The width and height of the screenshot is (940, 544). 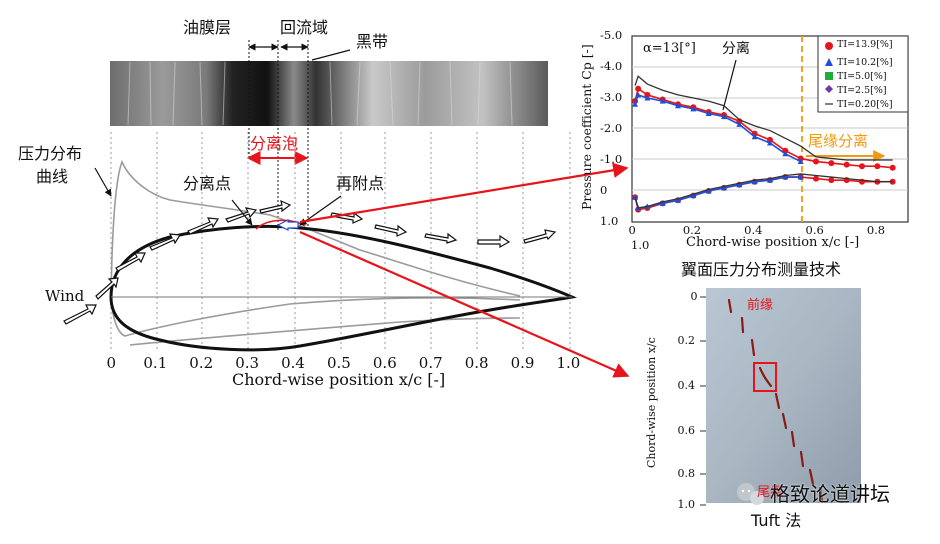 What do you see at coordinates (611, 97) in the screenshot?
I see `cp-y-tick: -3.0` at bounding box center [611, 97].